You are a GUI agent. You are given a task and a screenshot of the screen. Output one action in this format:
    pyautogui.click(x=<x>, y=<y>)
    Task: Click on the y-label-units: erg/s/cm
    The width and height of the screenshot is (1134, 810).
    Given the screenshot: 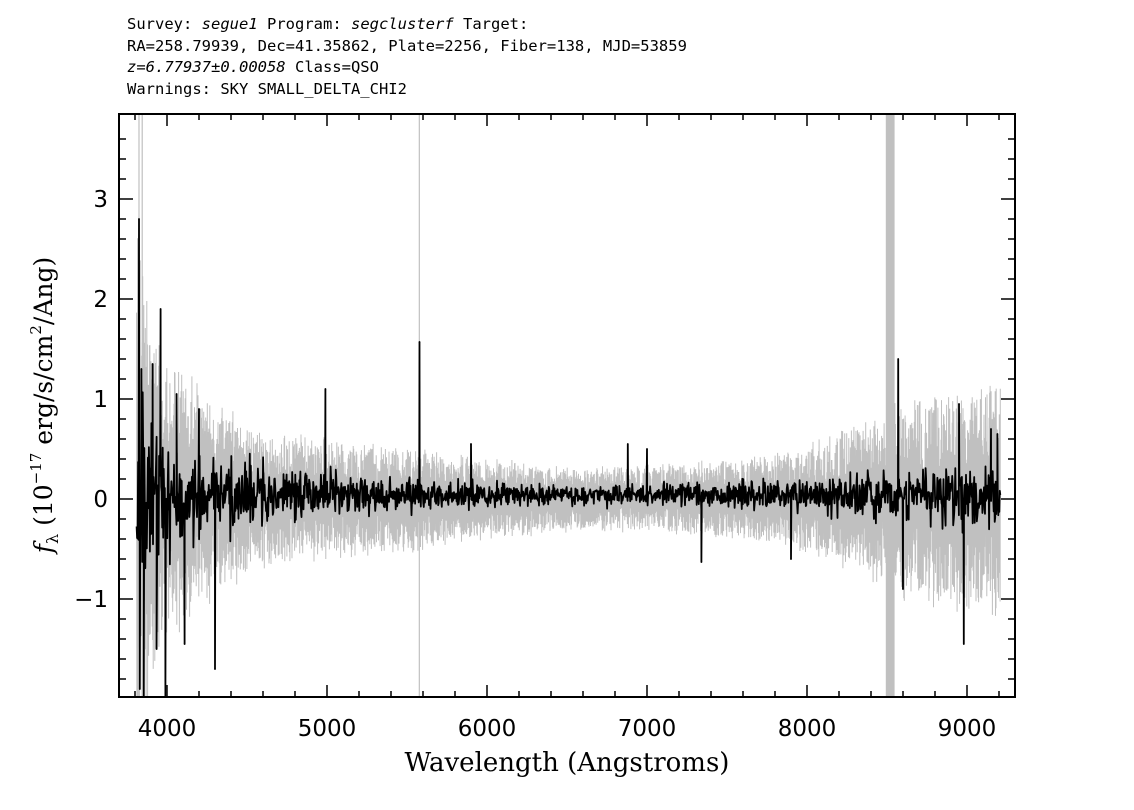 What is the action you would take?
    pyautogui.click(x=43, y=393)
    